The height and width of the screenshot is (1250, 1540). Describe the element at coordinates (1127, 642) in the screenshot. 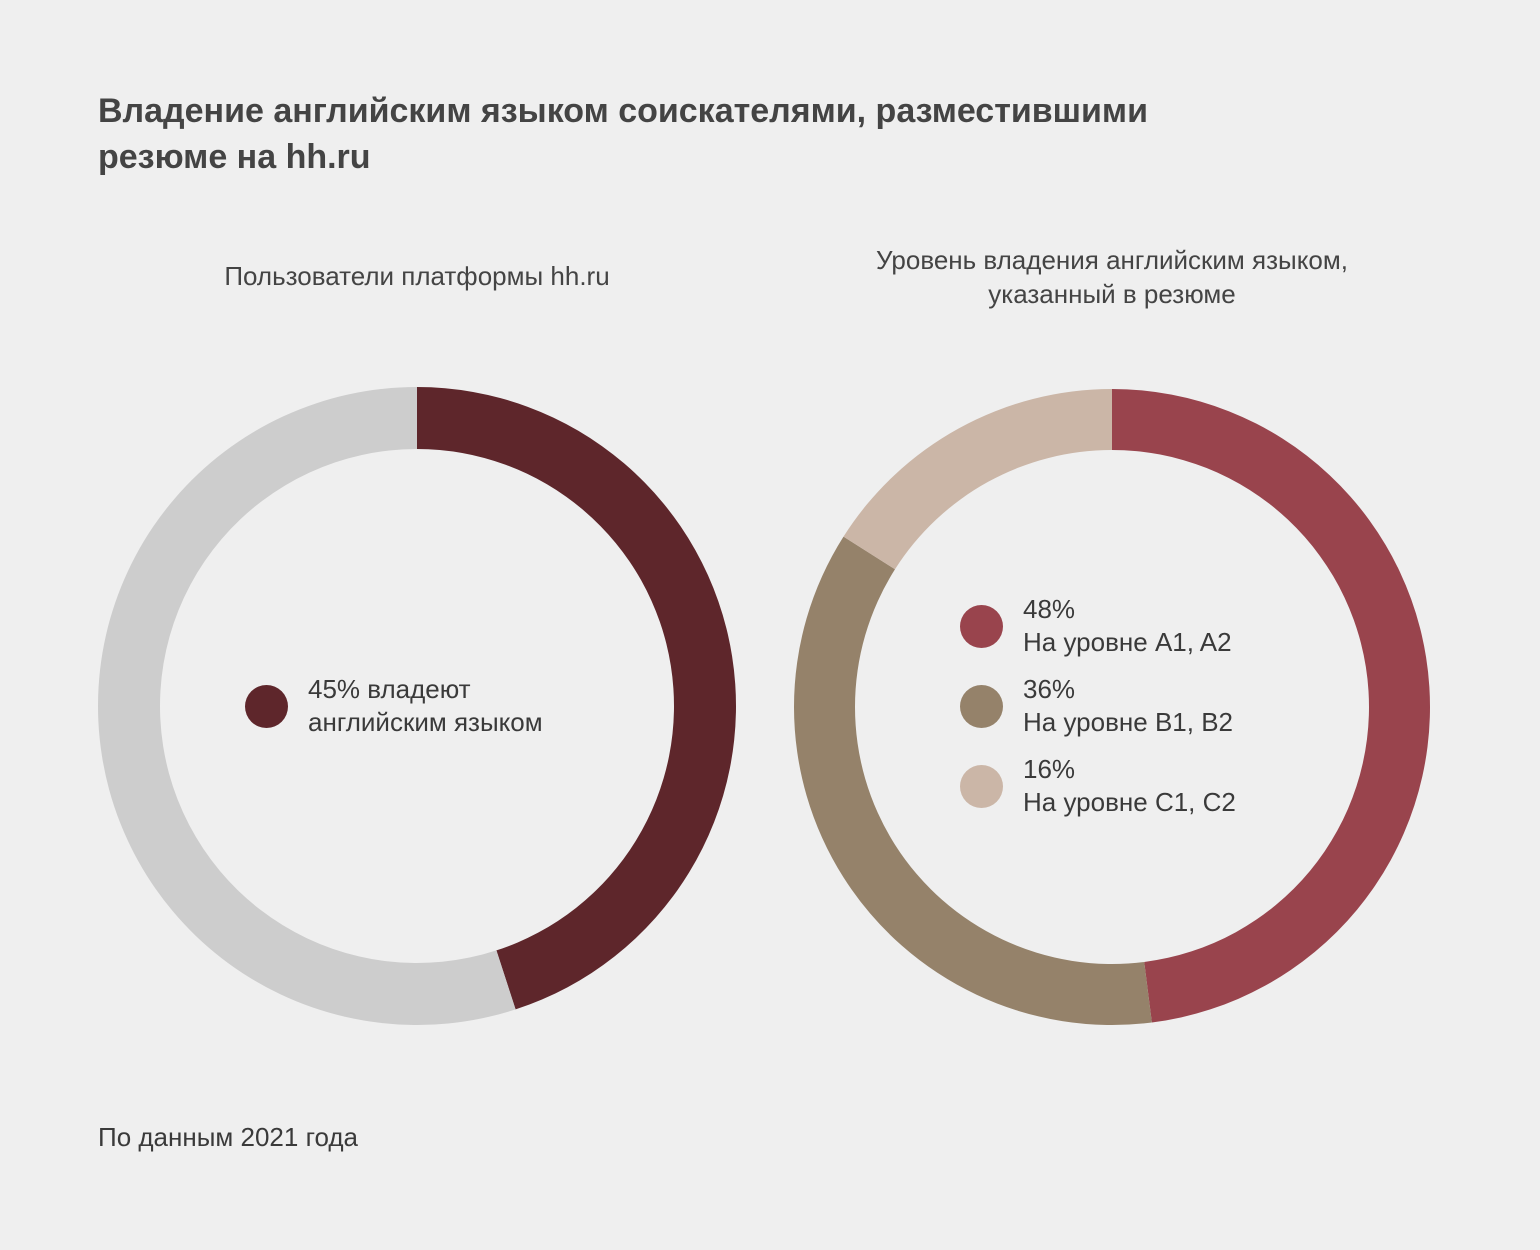

I see `level-legend-line-0-1: На уровне A1, A2` at that location.